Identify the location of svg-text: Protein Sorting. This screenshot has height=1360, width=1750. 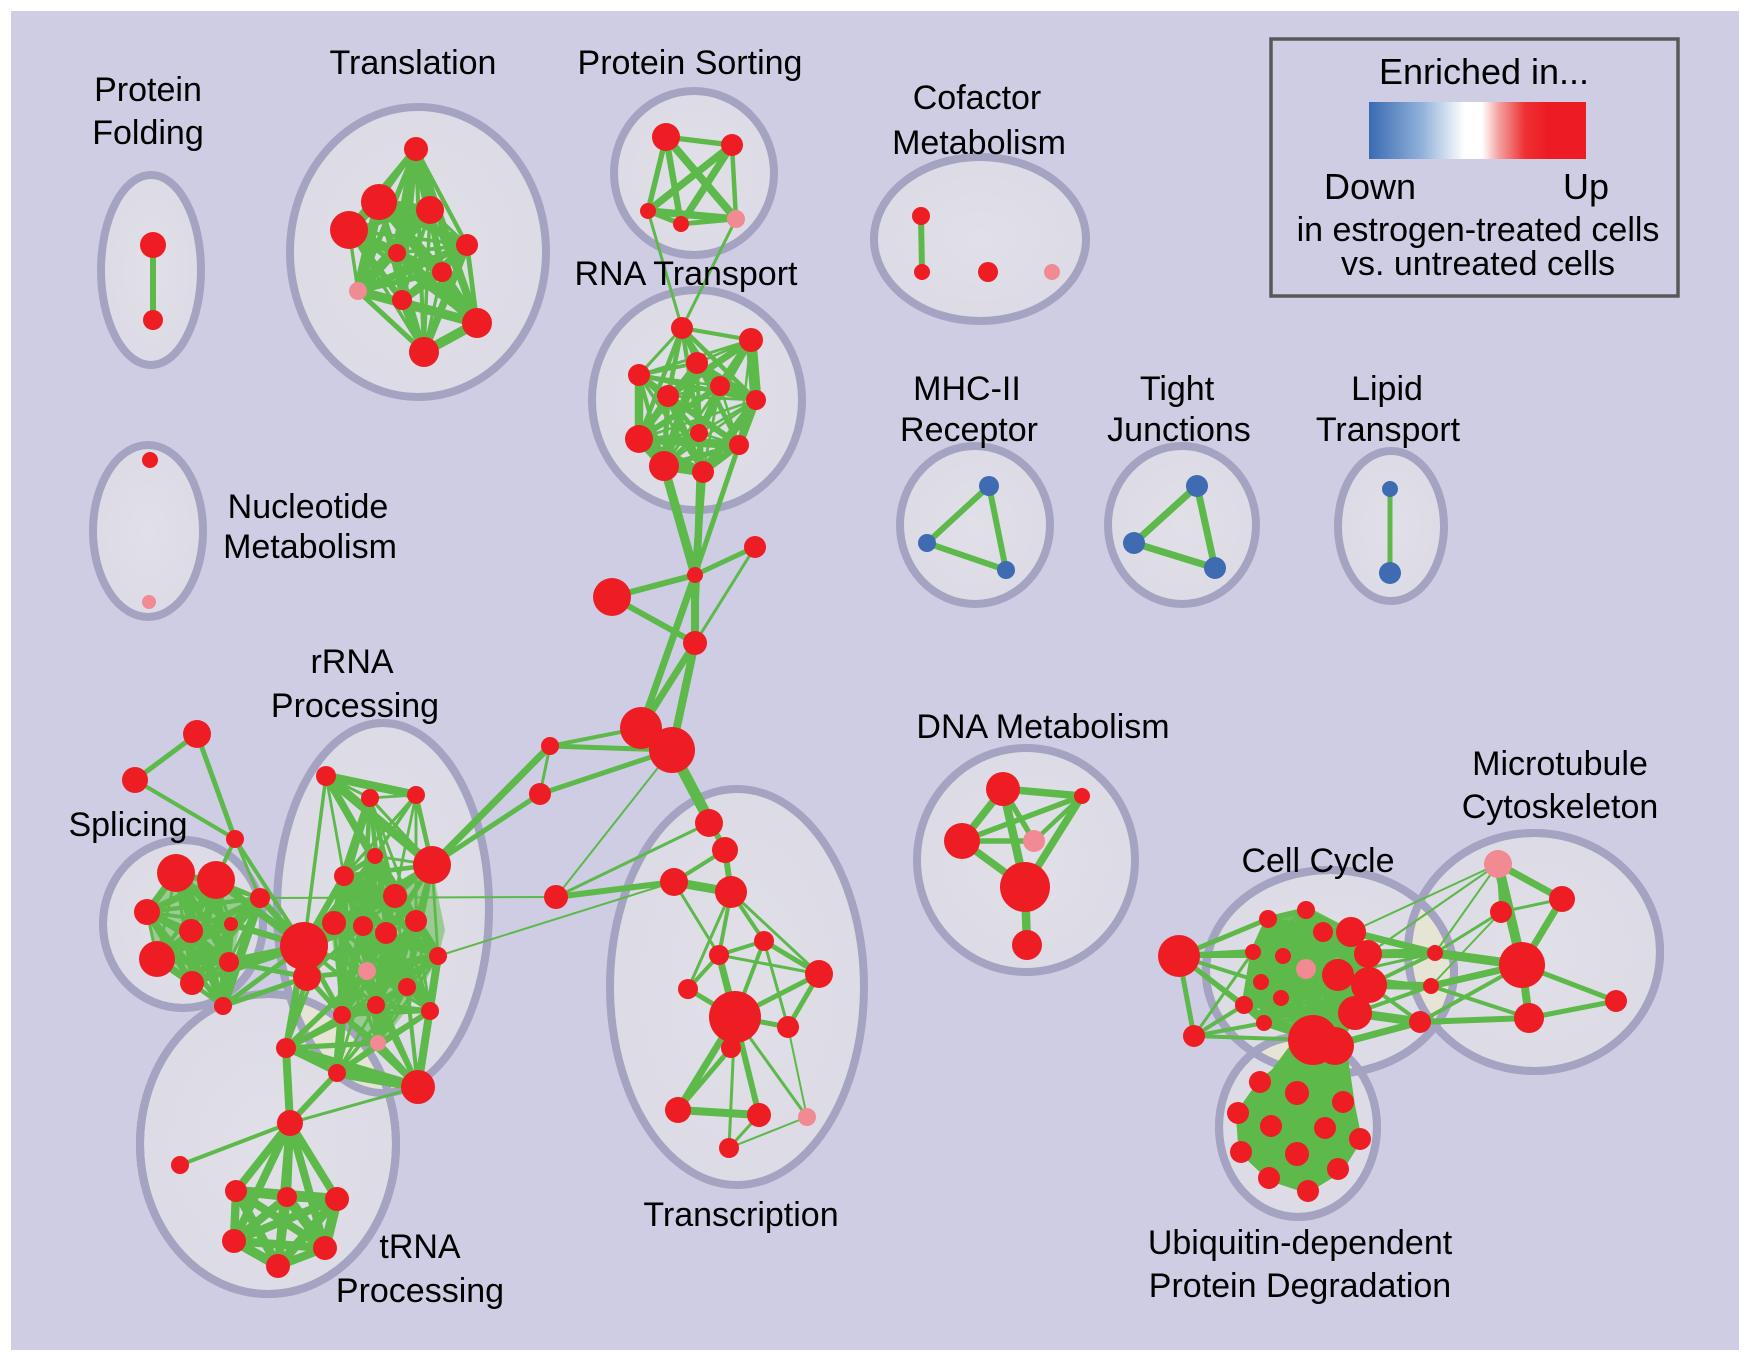
(690, 63).